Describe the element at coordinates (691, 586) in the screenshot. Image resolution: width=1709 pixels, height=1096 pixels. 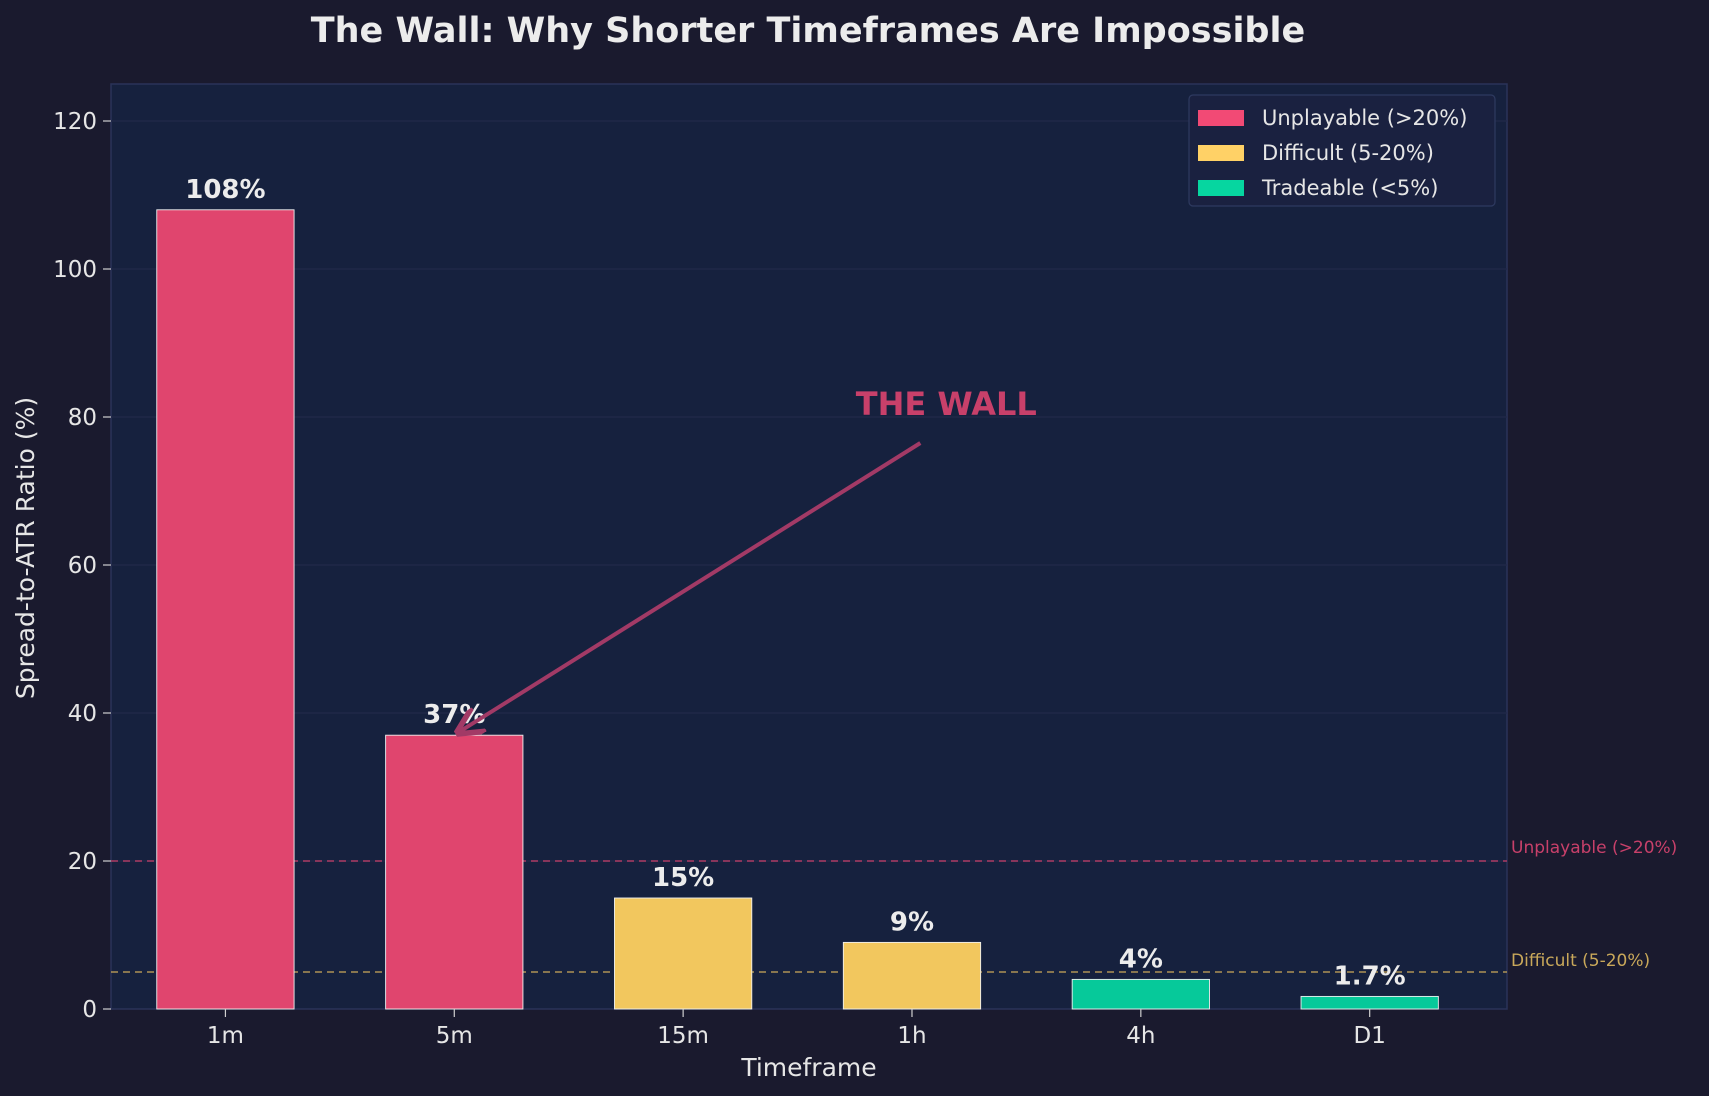
I see `annotation-arrow` at that location.